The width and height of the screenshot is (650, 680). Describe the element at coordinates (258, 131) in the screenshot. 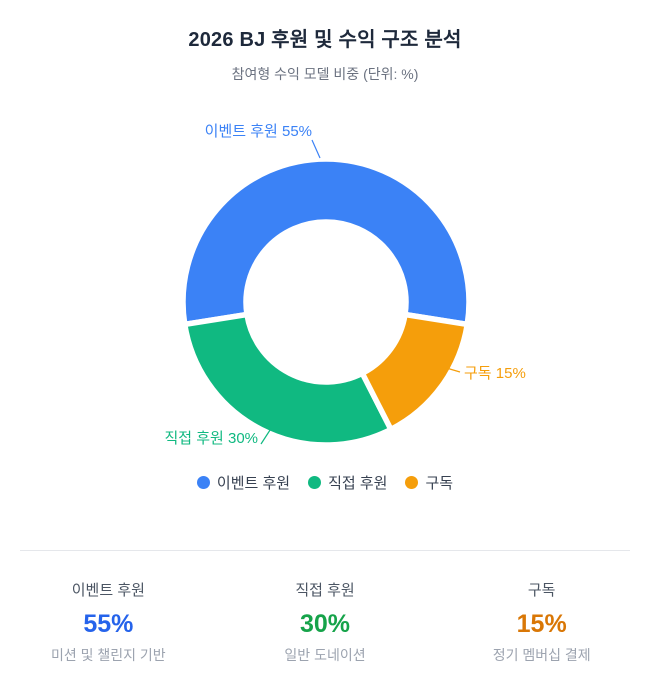

I see `callout-label-event: 이벤트 후원 55%` at that location.